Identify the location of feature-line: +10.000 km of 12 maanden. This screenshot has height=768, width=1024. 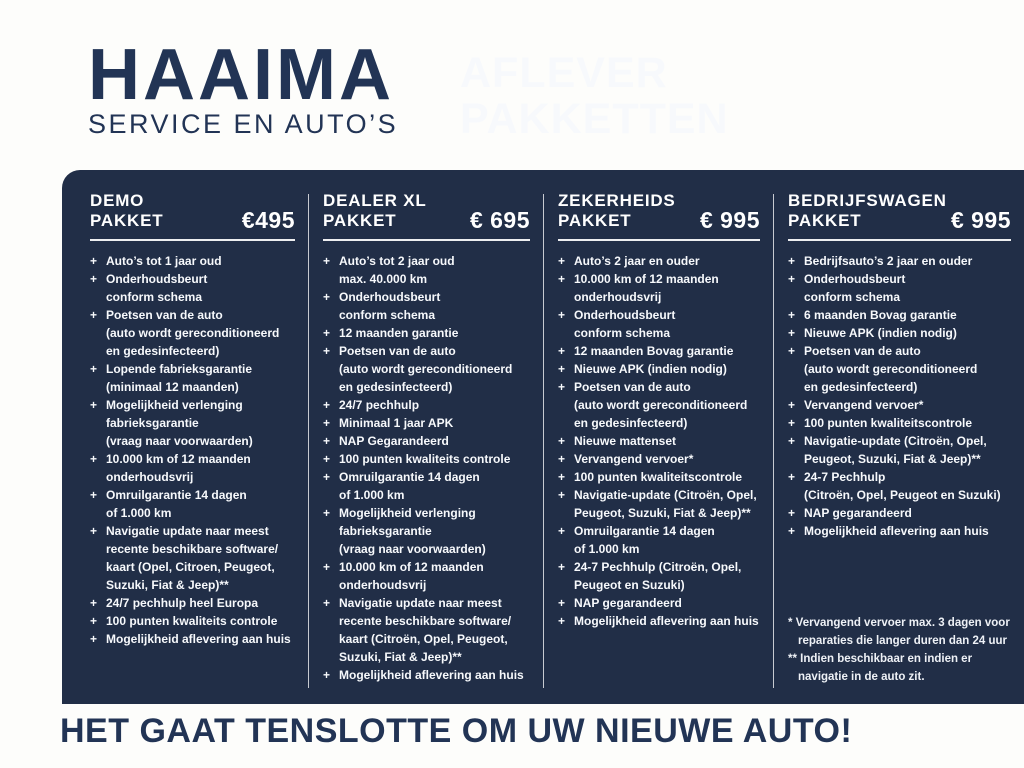
(426, 567).